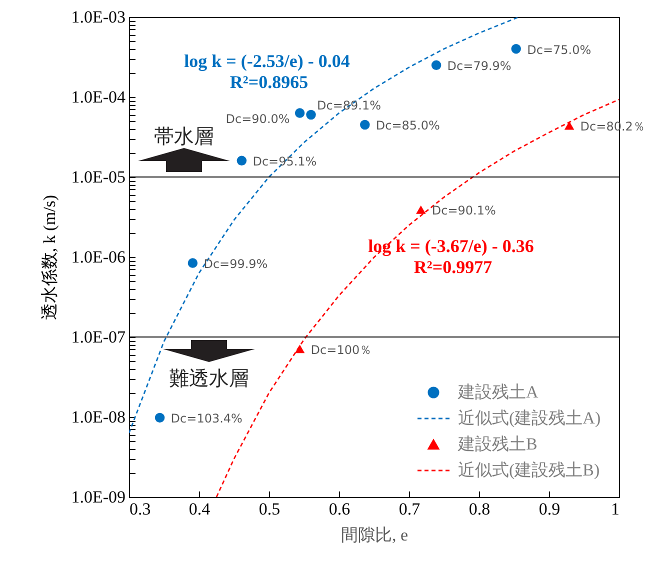  I want to click on annotation: R²=0.8965, so click(269, 82).